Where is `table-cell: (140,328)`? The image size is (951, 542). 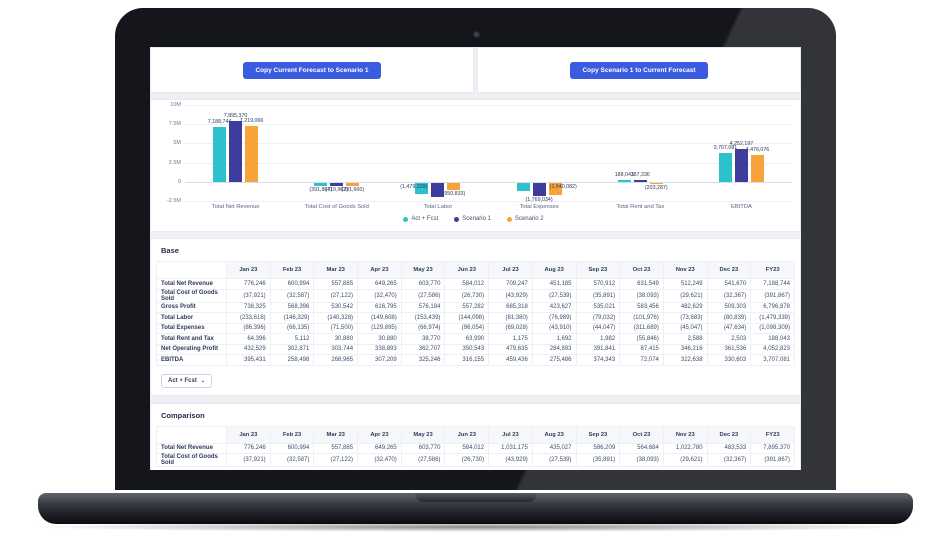
table-cell: (140,328) is located at coordinates (336, 318).